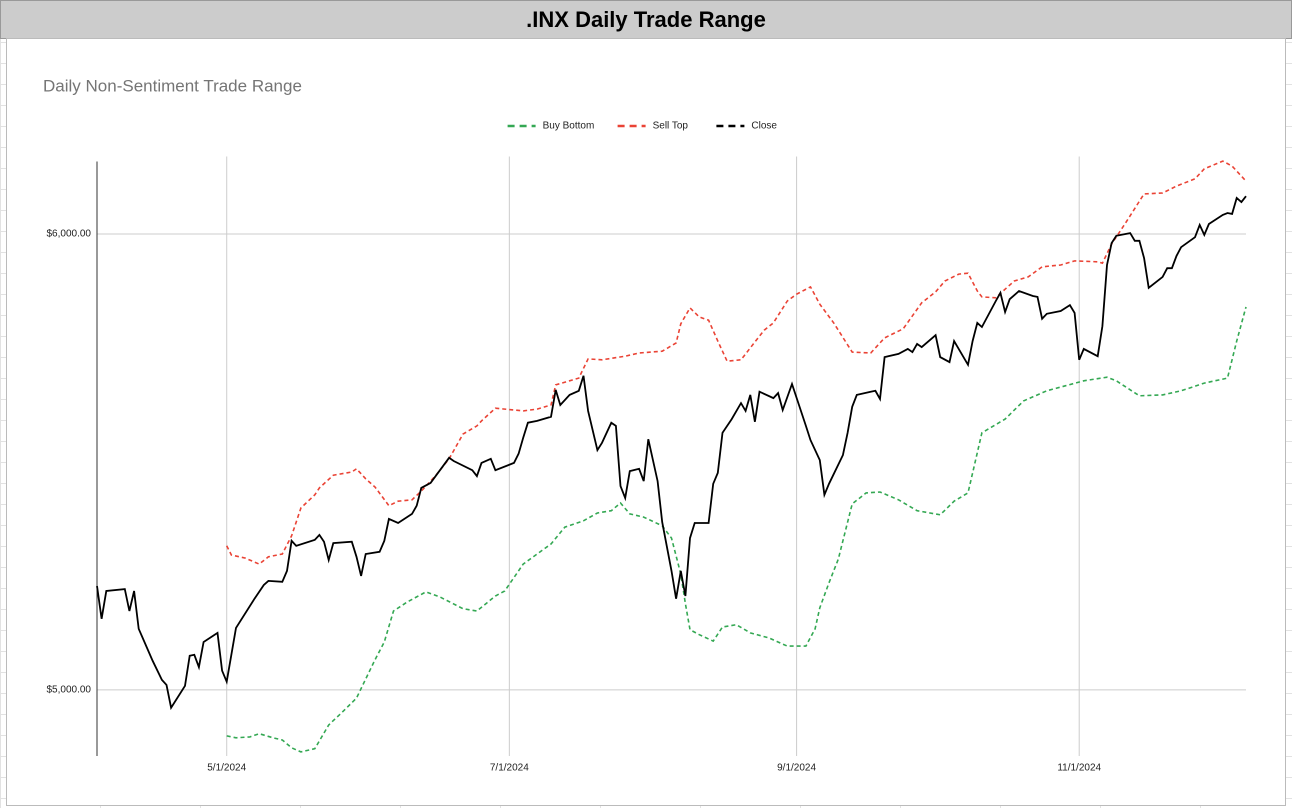  Describe the element at coordinates (569, 126) in the screenshot. I see `legend-label: Buy Bottom` at that location.